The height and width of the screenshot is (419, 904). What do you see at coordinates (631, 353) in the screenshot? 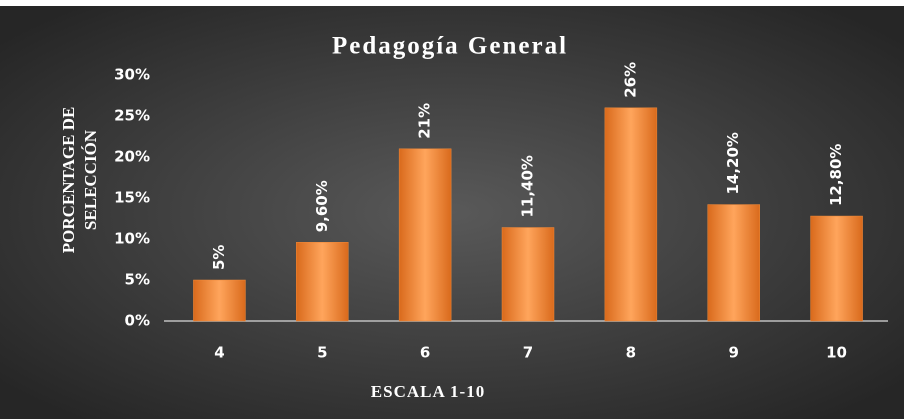
I see `x-tick-label: 8` at bounding box center [631, 353].